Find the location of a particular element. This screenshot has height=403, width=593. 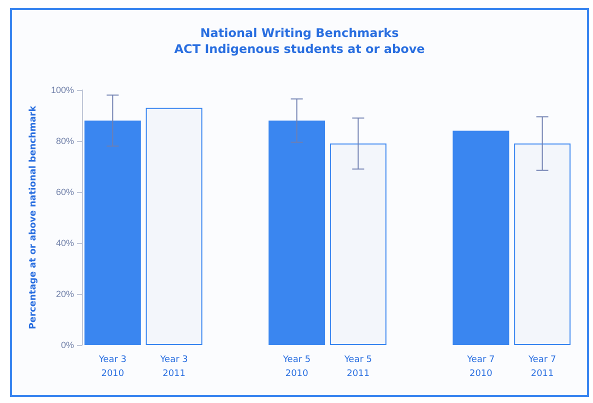

x-tick-label: Year 7 2010 is located at coordinates (480, 367).